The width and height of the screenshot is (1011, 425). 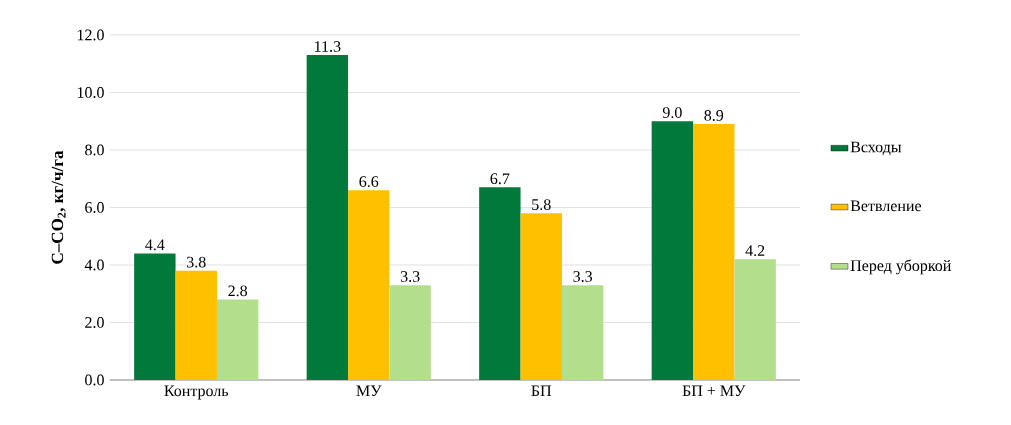 I want to click on data-label: 3.8, so click(x=196, y=262).